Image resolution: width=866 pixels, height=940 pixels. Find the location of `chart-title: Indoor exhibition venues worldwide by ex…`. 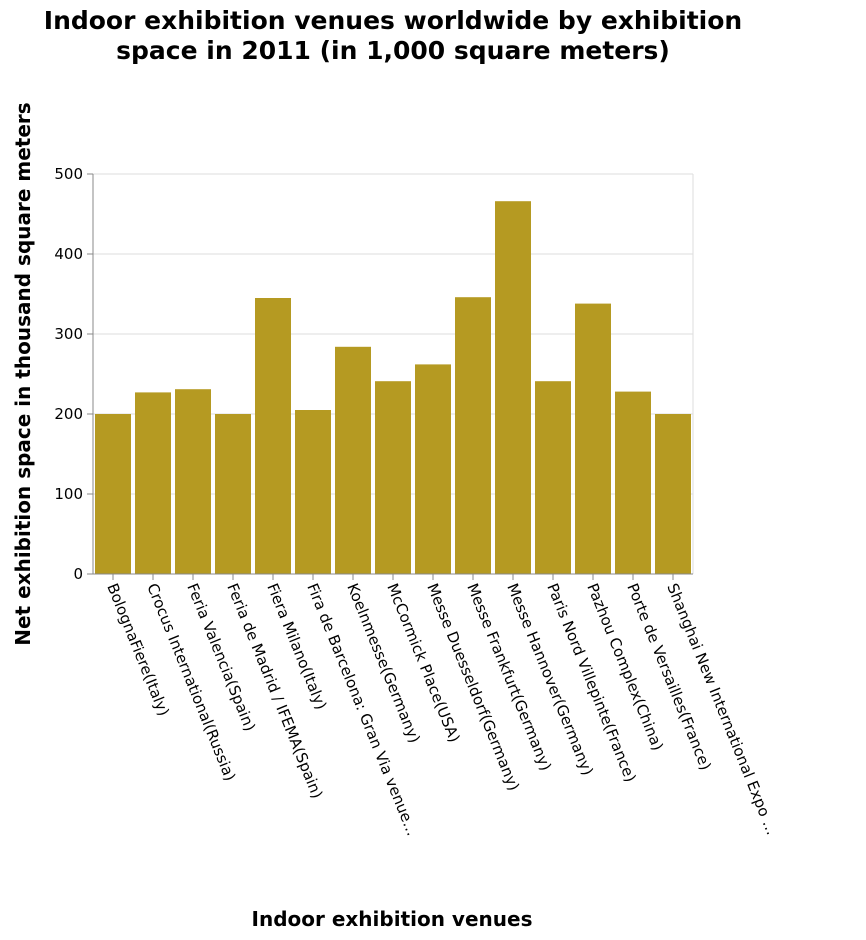

chart-title: Indoor exhibition venues worldwide by ex… is located at coordinates (393, 36).